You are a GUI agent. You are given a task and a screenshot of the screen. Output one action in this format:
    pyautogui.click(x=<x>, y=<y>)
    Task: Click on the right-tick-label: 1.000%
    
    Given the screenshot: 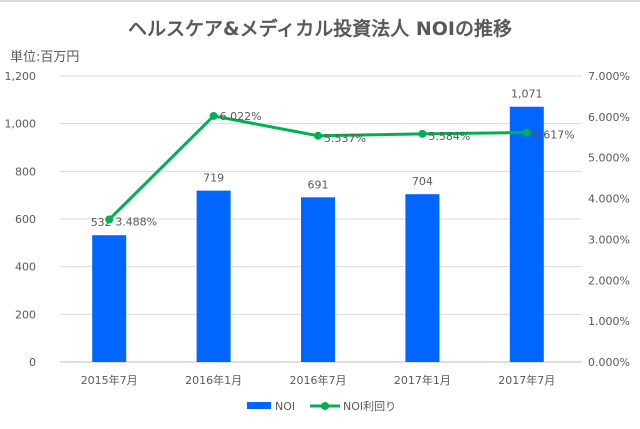 What is the action you would take?
    pyautogui.click(x=609, y=321)
    